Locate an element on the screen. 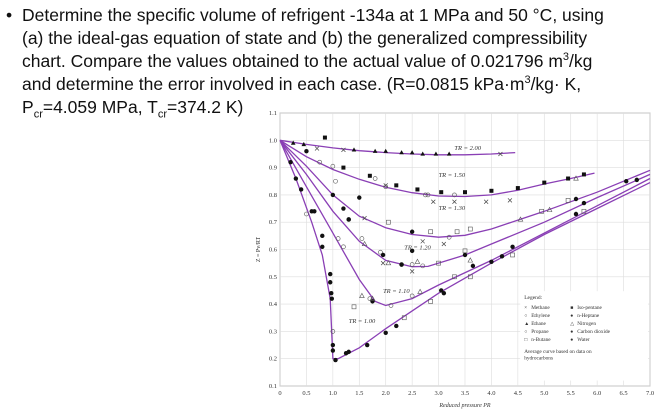  line5-text: P is located at coordinates (28, 107).